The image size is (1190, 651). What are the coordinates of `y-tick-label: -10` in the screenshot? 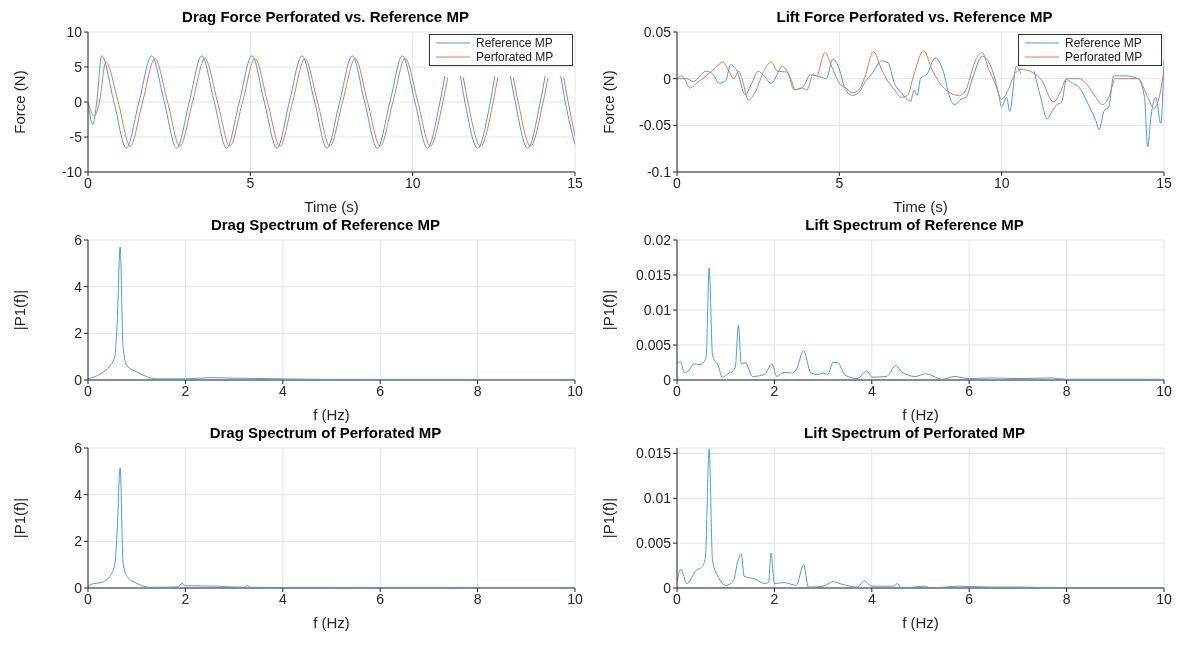 It's located at (72, 171).